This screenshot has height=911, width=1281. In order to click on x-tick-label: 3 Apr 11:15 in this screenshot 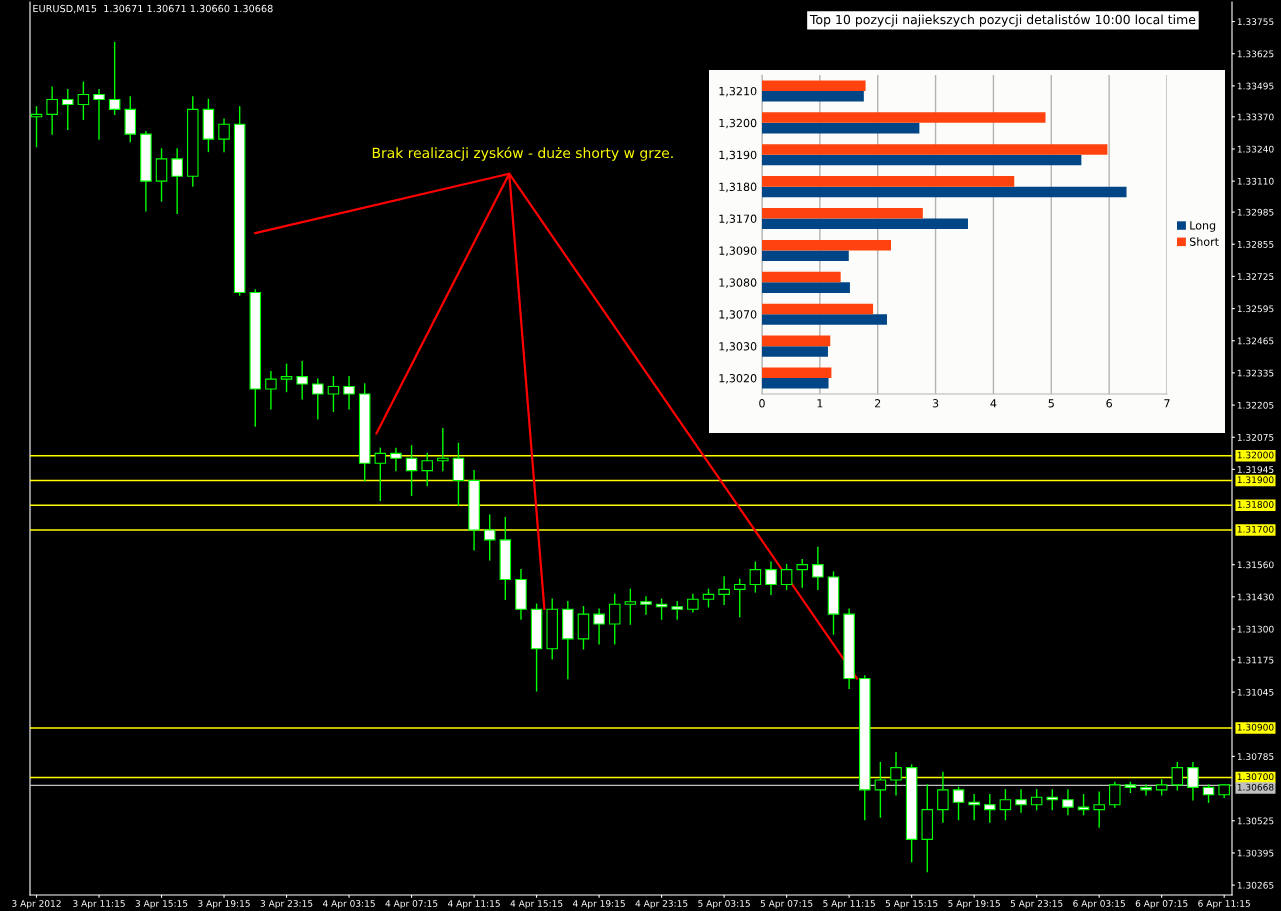, I will do `click(99, 904)`.